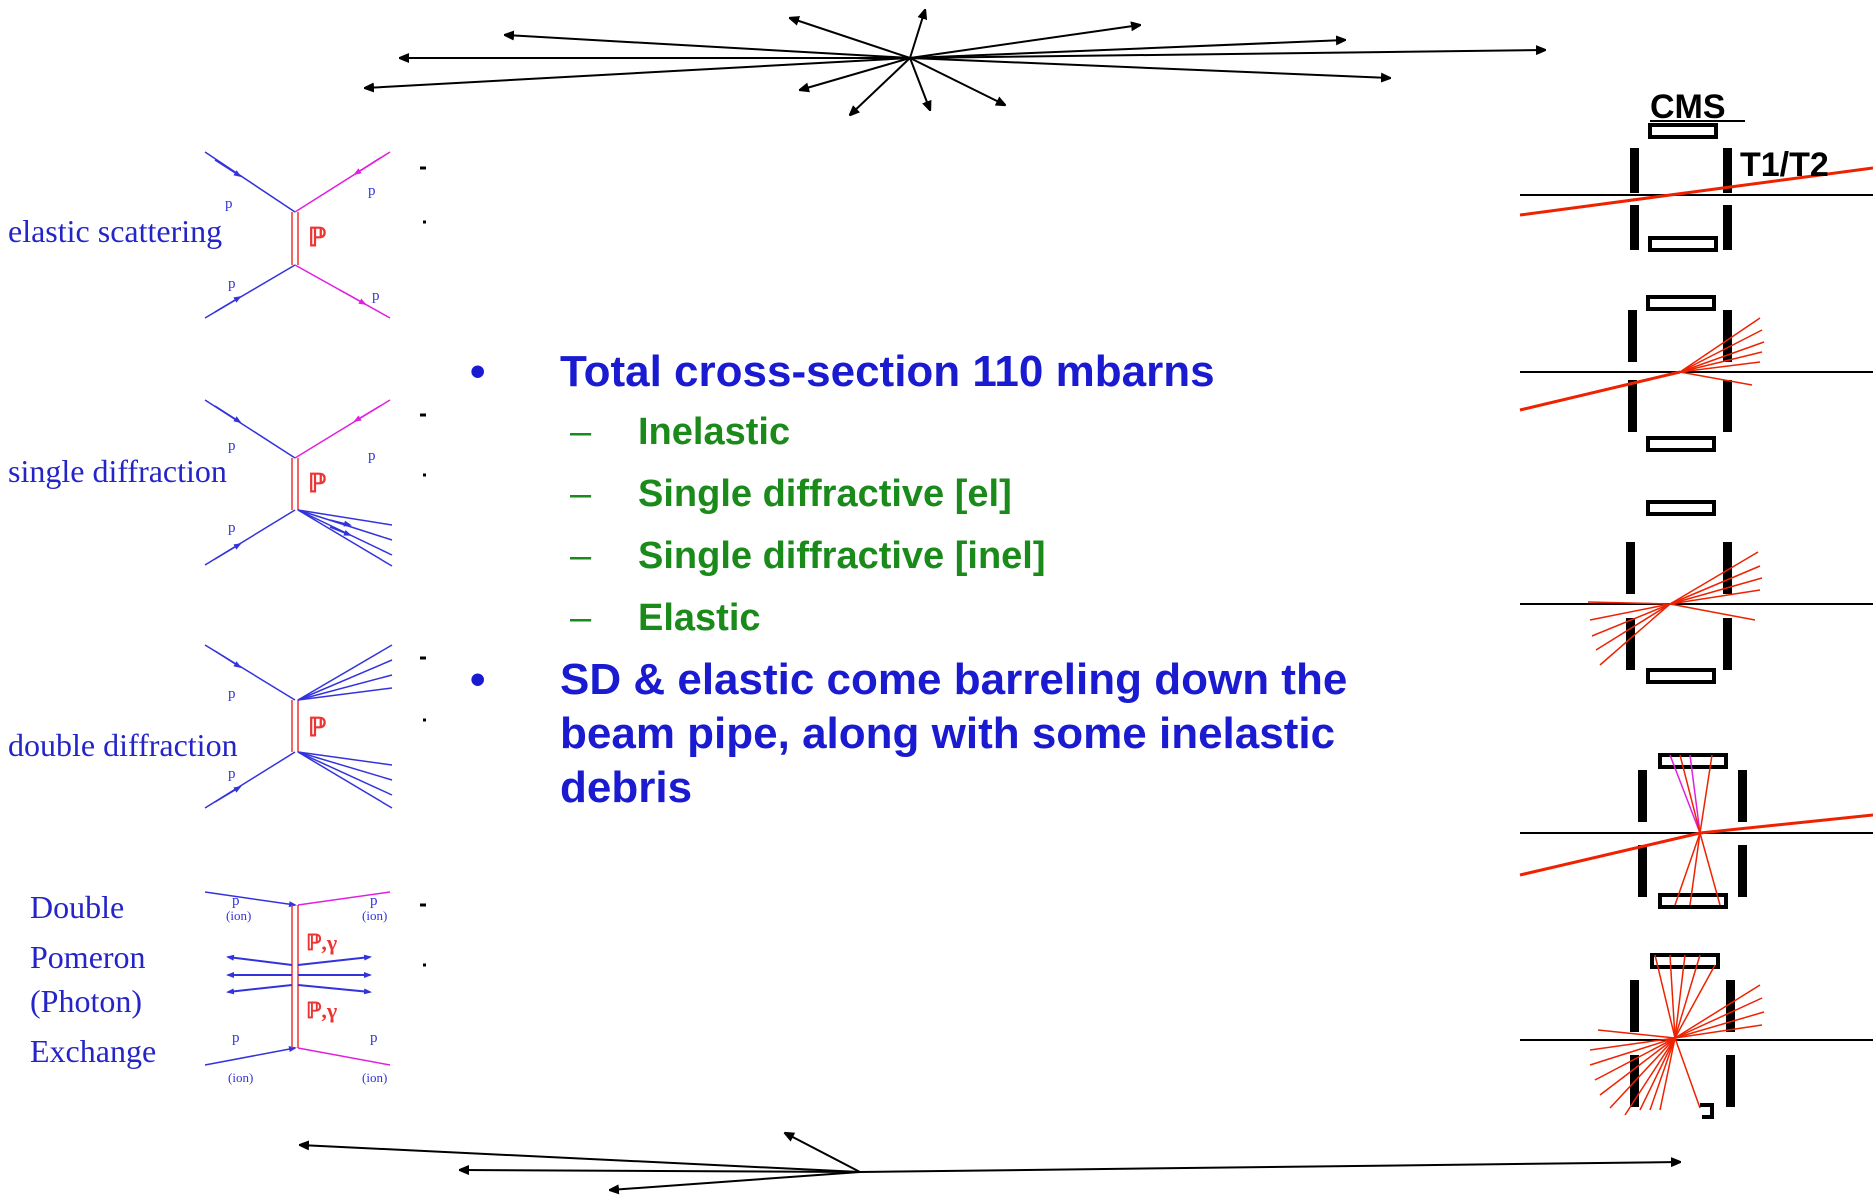 The height and width of the screenshot is (1198, 1873). What do you see at coordinates (699, 618) in the screenshot?
I see `sub-bullet-text: Elastic` at bounding box center [699, 618].